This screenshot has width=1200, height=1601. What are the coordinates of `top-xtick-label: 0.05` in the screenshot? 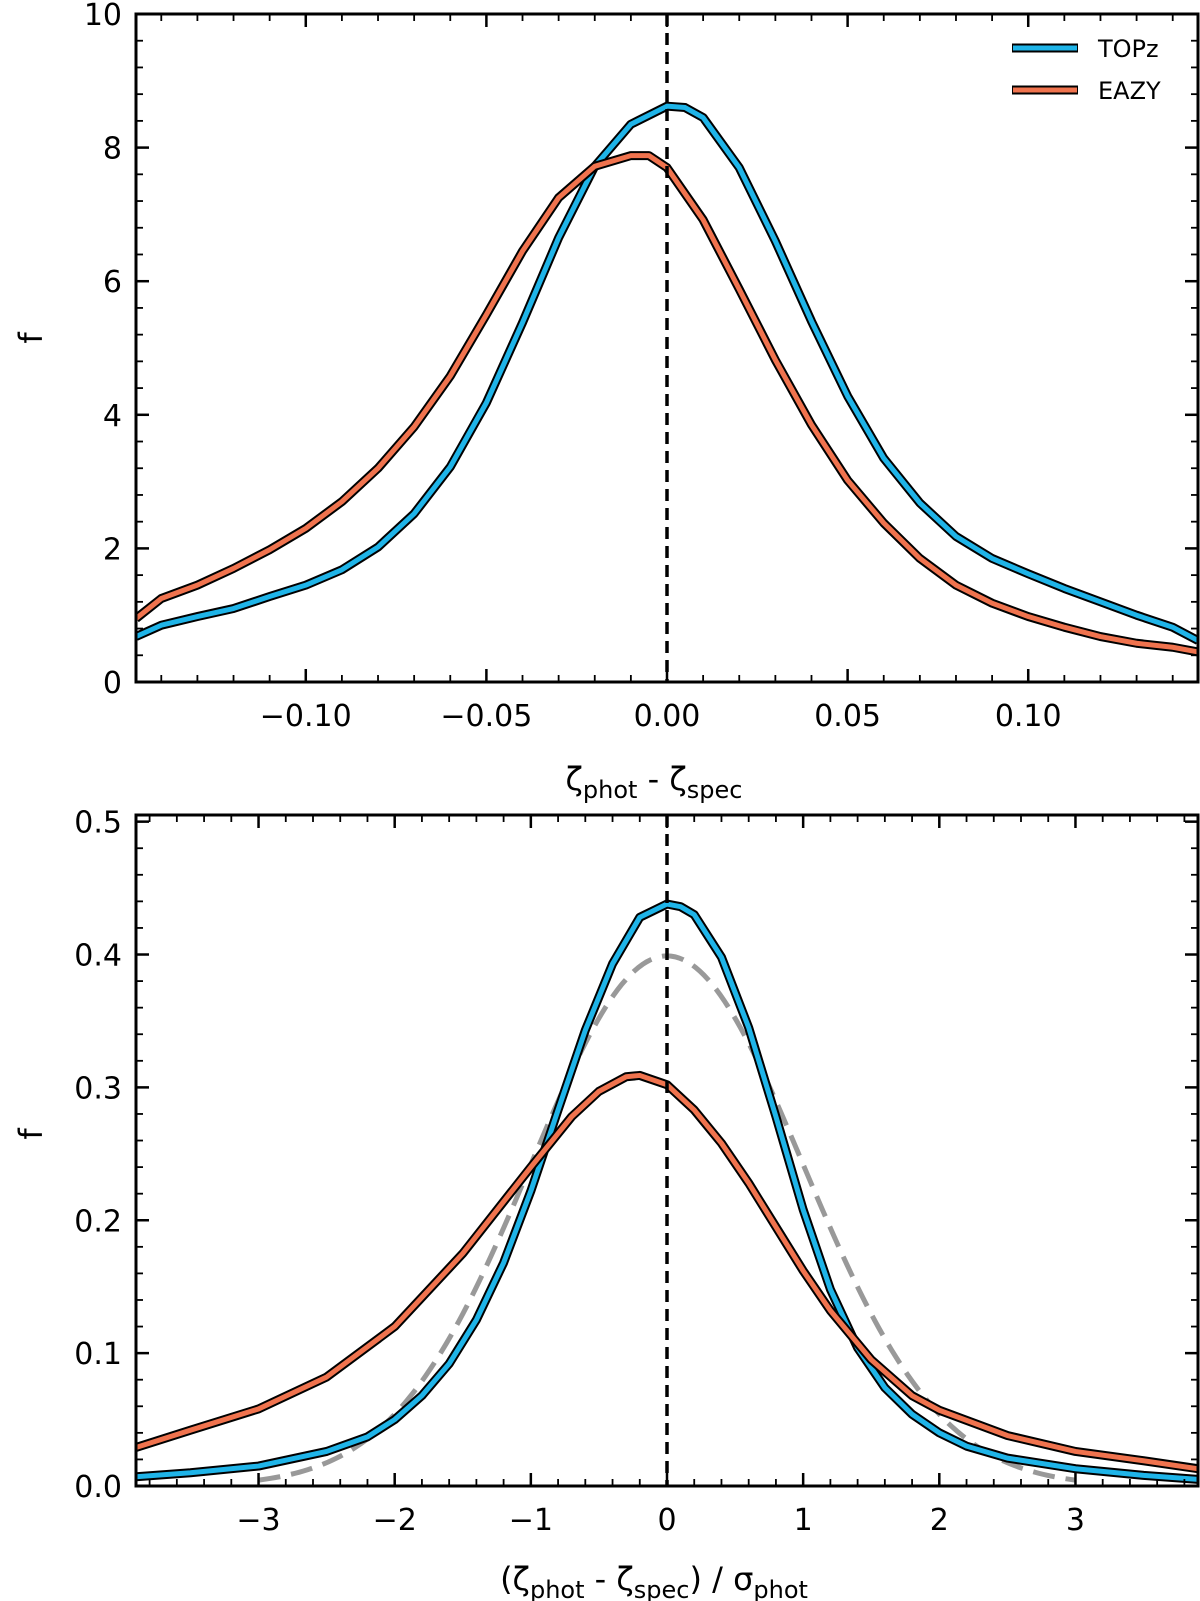 It's located at (847, 716).